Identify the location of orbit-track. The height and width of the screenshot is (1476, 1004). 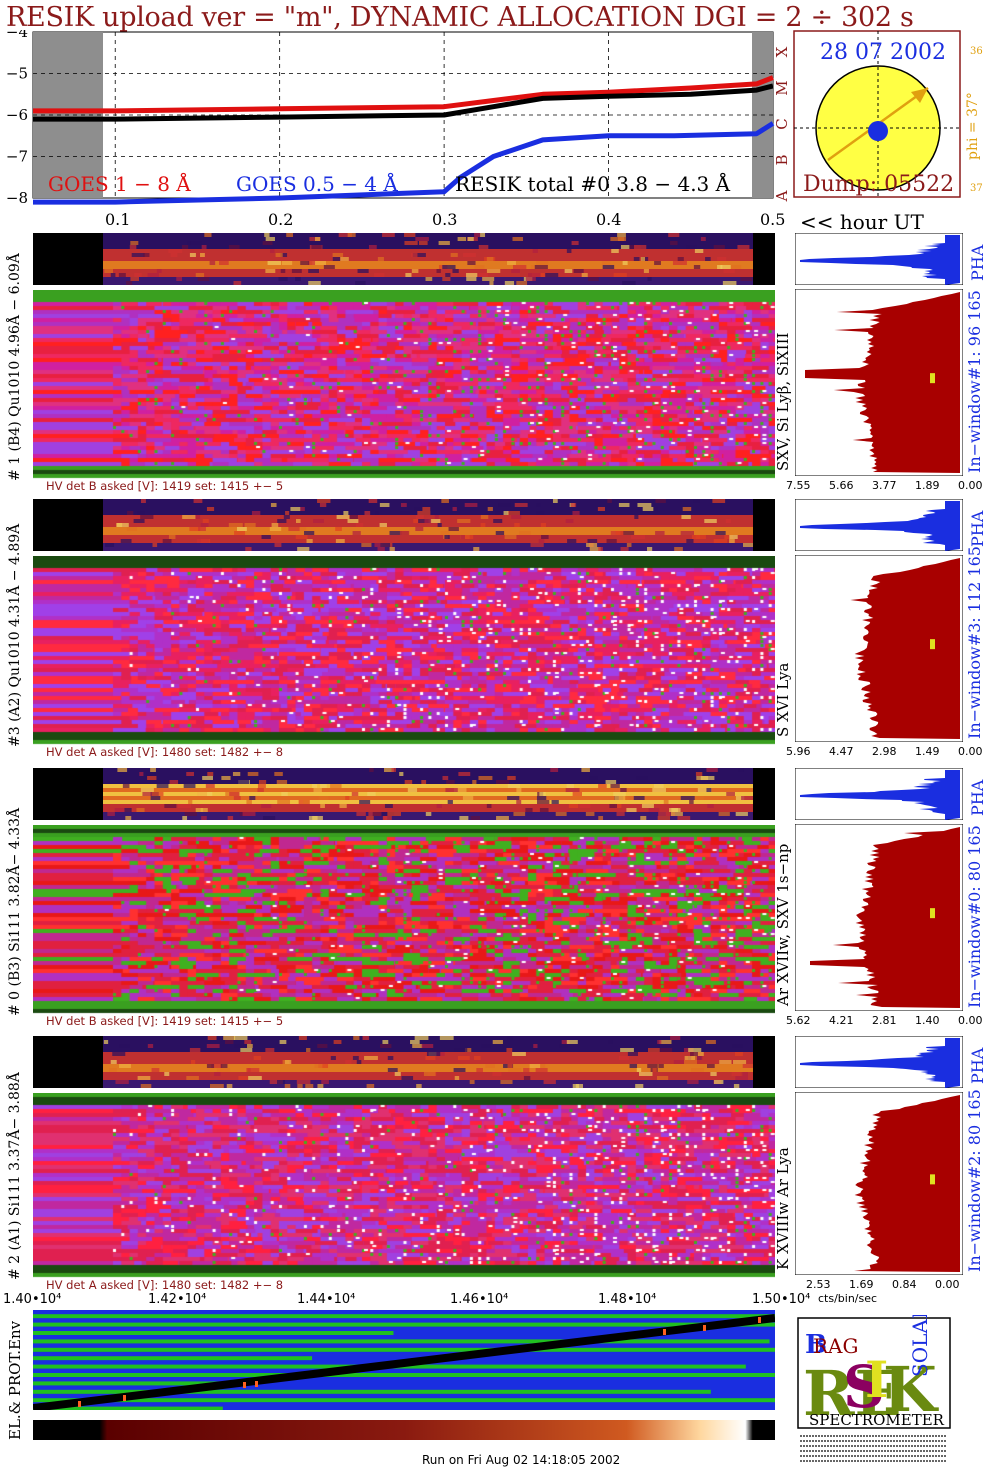
(404, 1362).